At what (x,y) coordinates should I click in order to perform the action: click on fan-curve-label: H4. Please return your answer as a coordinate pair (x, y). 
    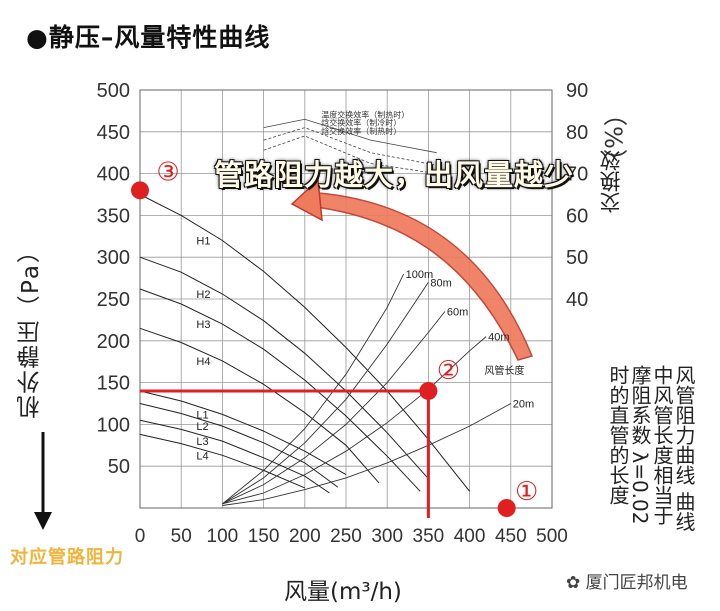
    Looking at the image, I should click on (203, 362).